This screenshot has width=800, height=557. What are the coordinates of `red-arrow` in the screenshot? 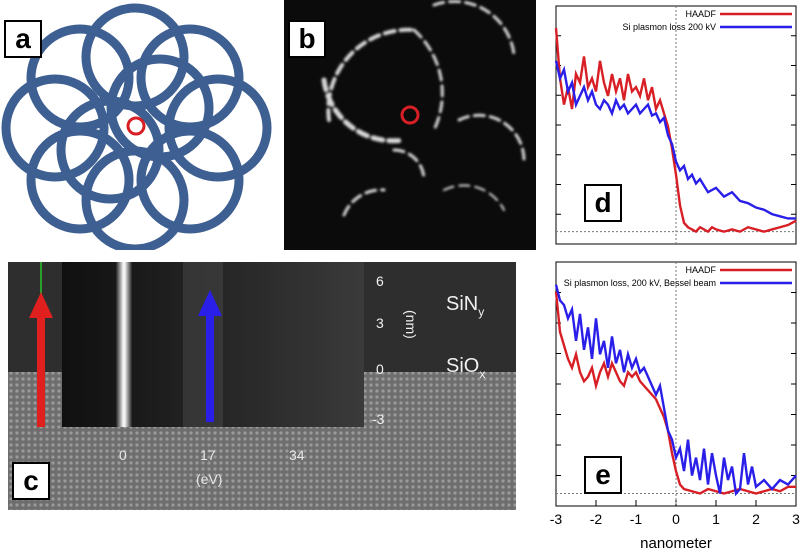 It's located at (41, 359).